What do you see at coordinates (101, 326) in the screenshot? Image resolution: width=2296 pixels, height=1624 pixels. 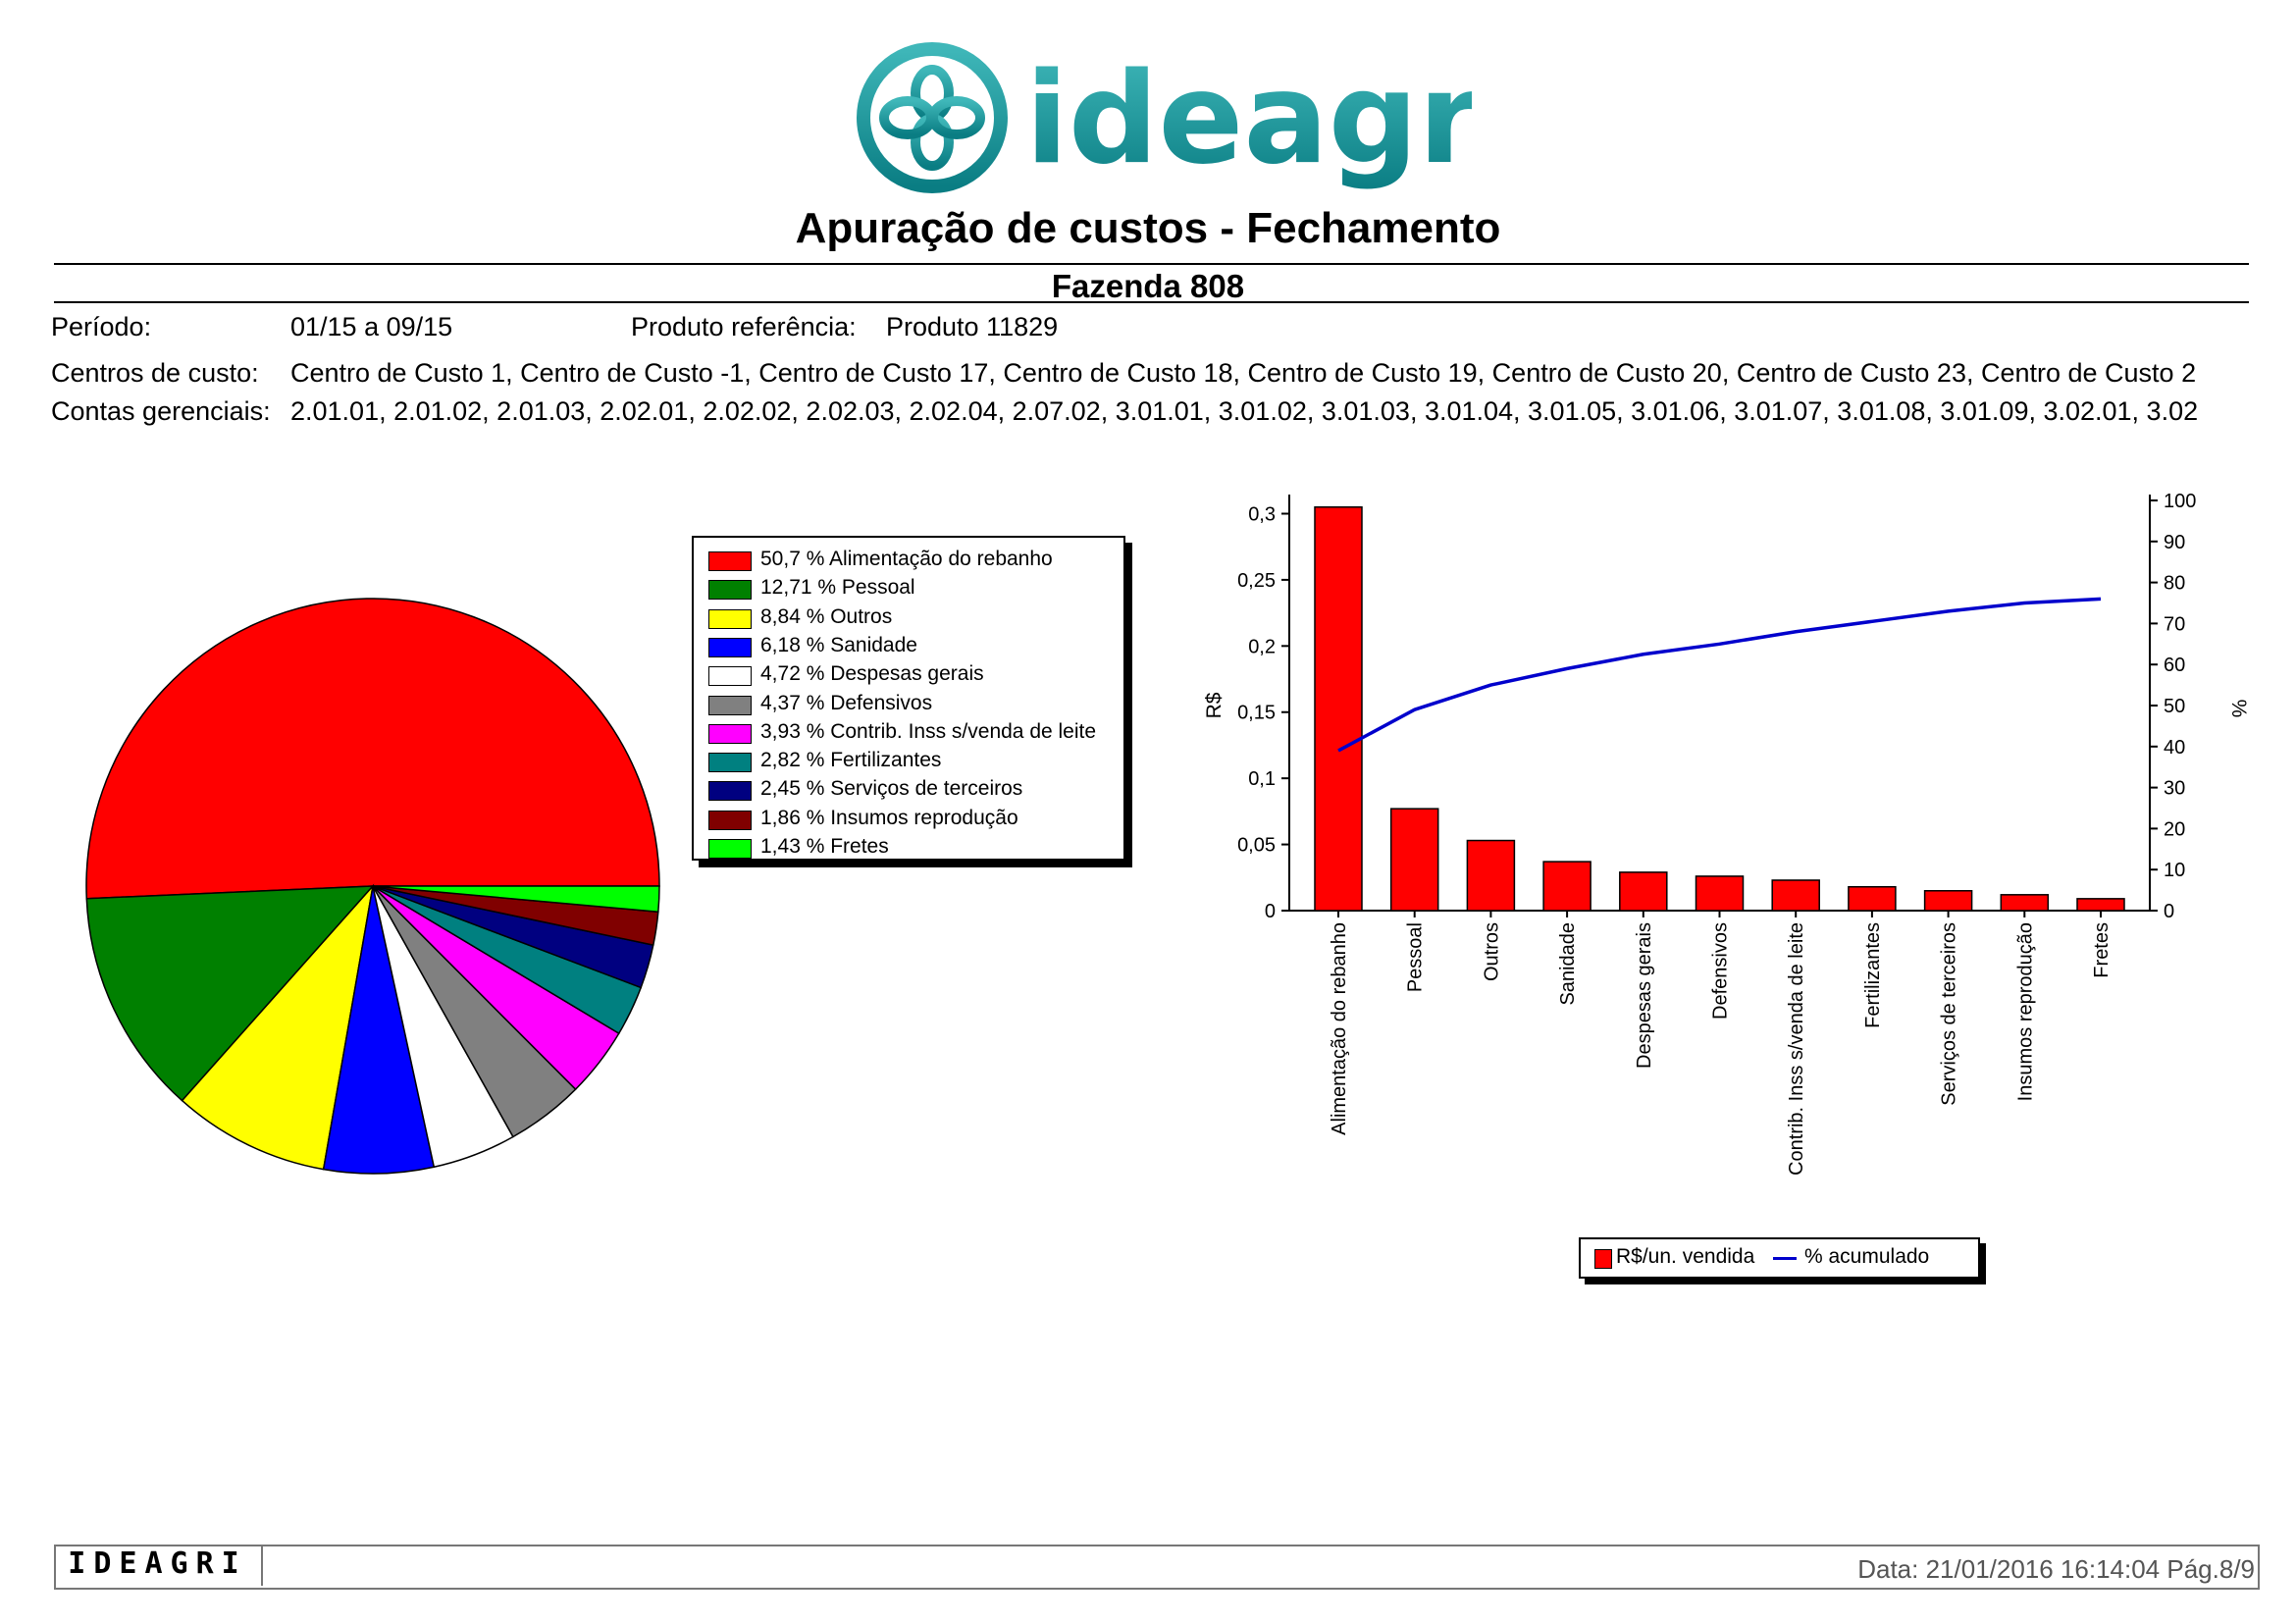 I see `periodo-label: Período:` at bounding box center [101, 326].